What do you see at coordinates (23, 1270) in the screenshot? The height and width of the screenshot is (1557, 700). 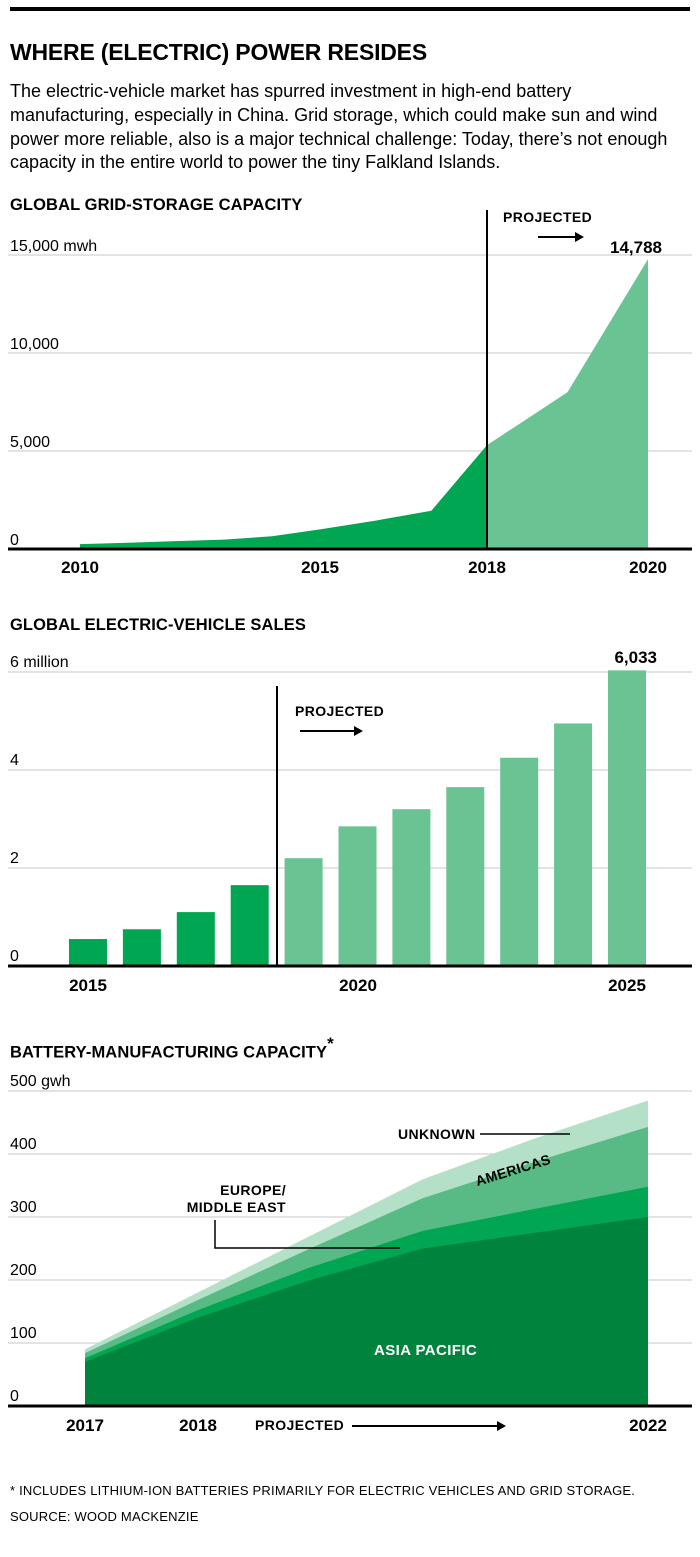 I see `y-tick-label: 200` at bounding box center [23, 1270].